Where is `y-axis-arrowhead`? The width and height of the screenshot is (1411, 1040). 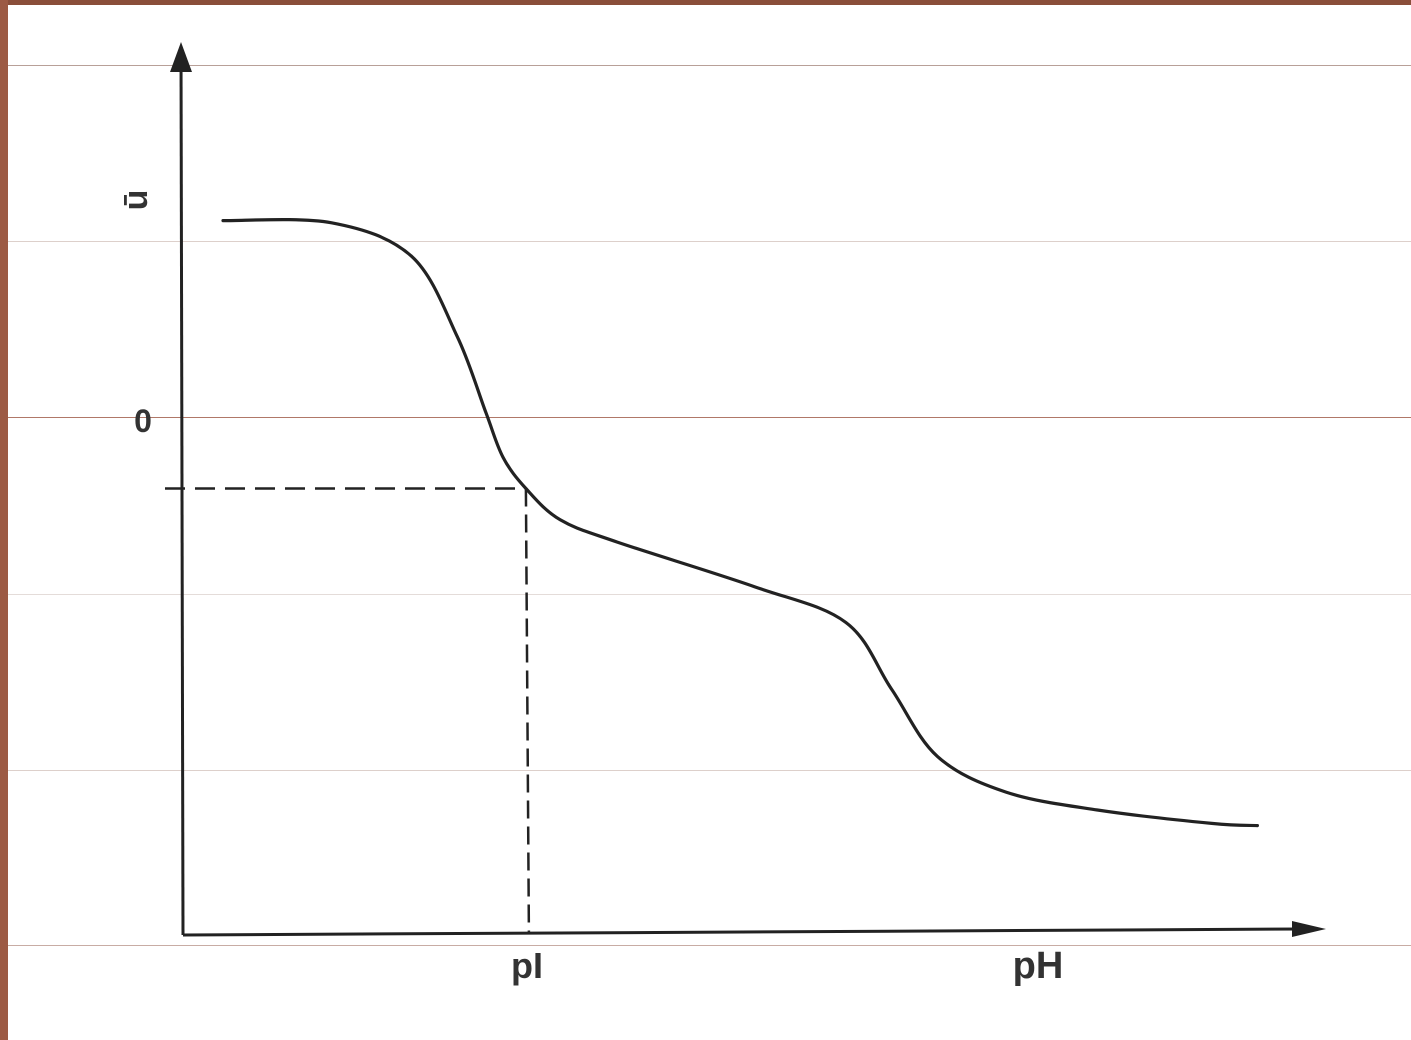 y-axis-arrowhead is located at coordinates (181, 57).